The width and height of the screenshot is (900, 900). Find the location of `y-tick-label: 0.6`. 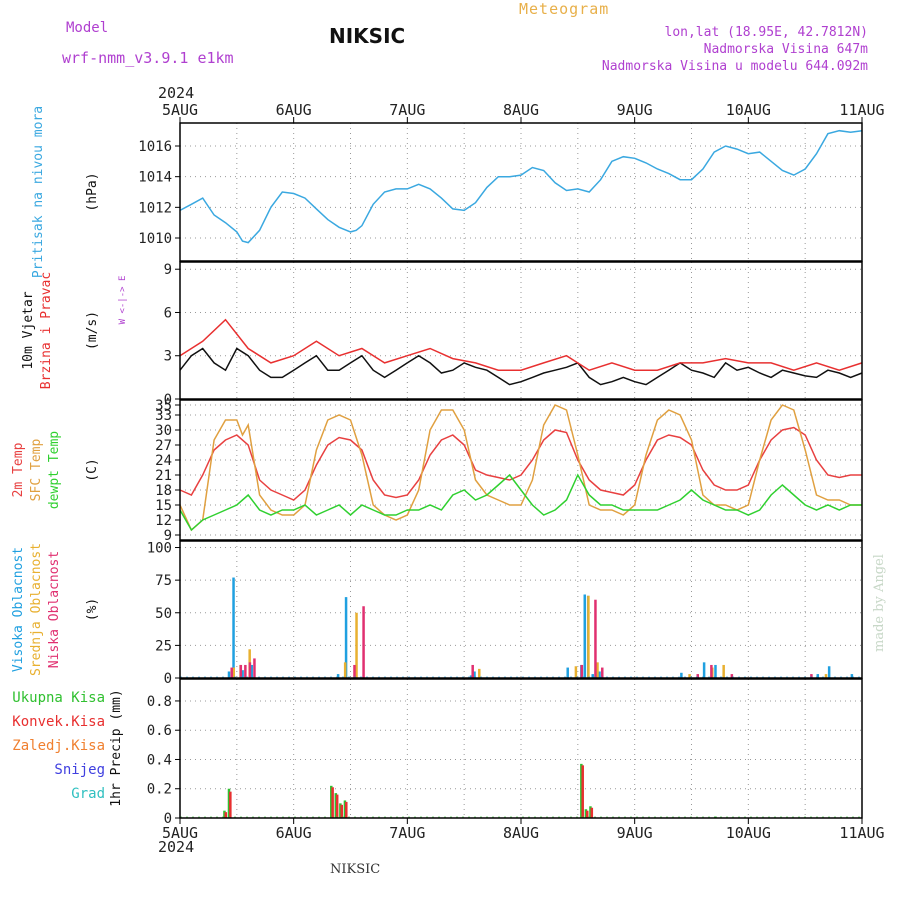

y-tick-label: 0.6 is located at coordinates (159, 731).